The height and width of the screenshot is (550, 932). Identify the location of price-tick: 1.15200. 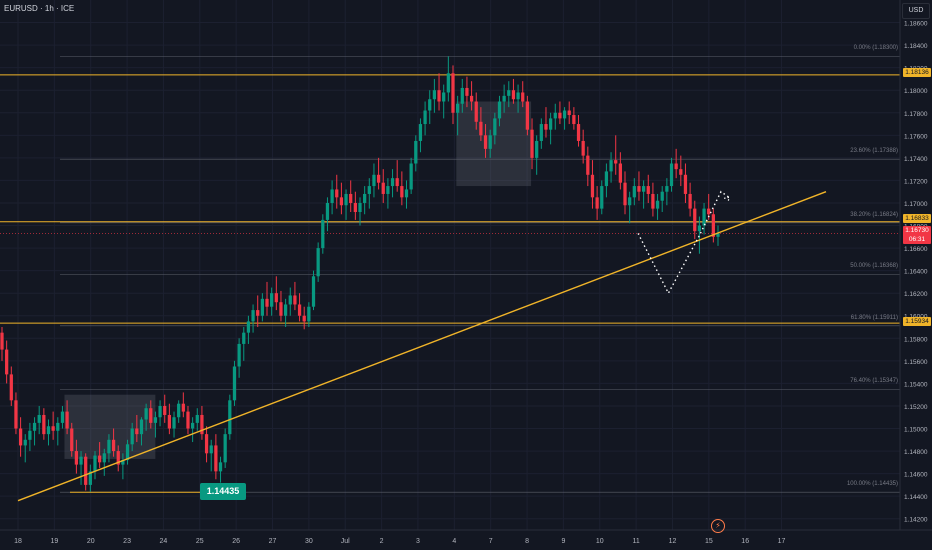
(916, 407).